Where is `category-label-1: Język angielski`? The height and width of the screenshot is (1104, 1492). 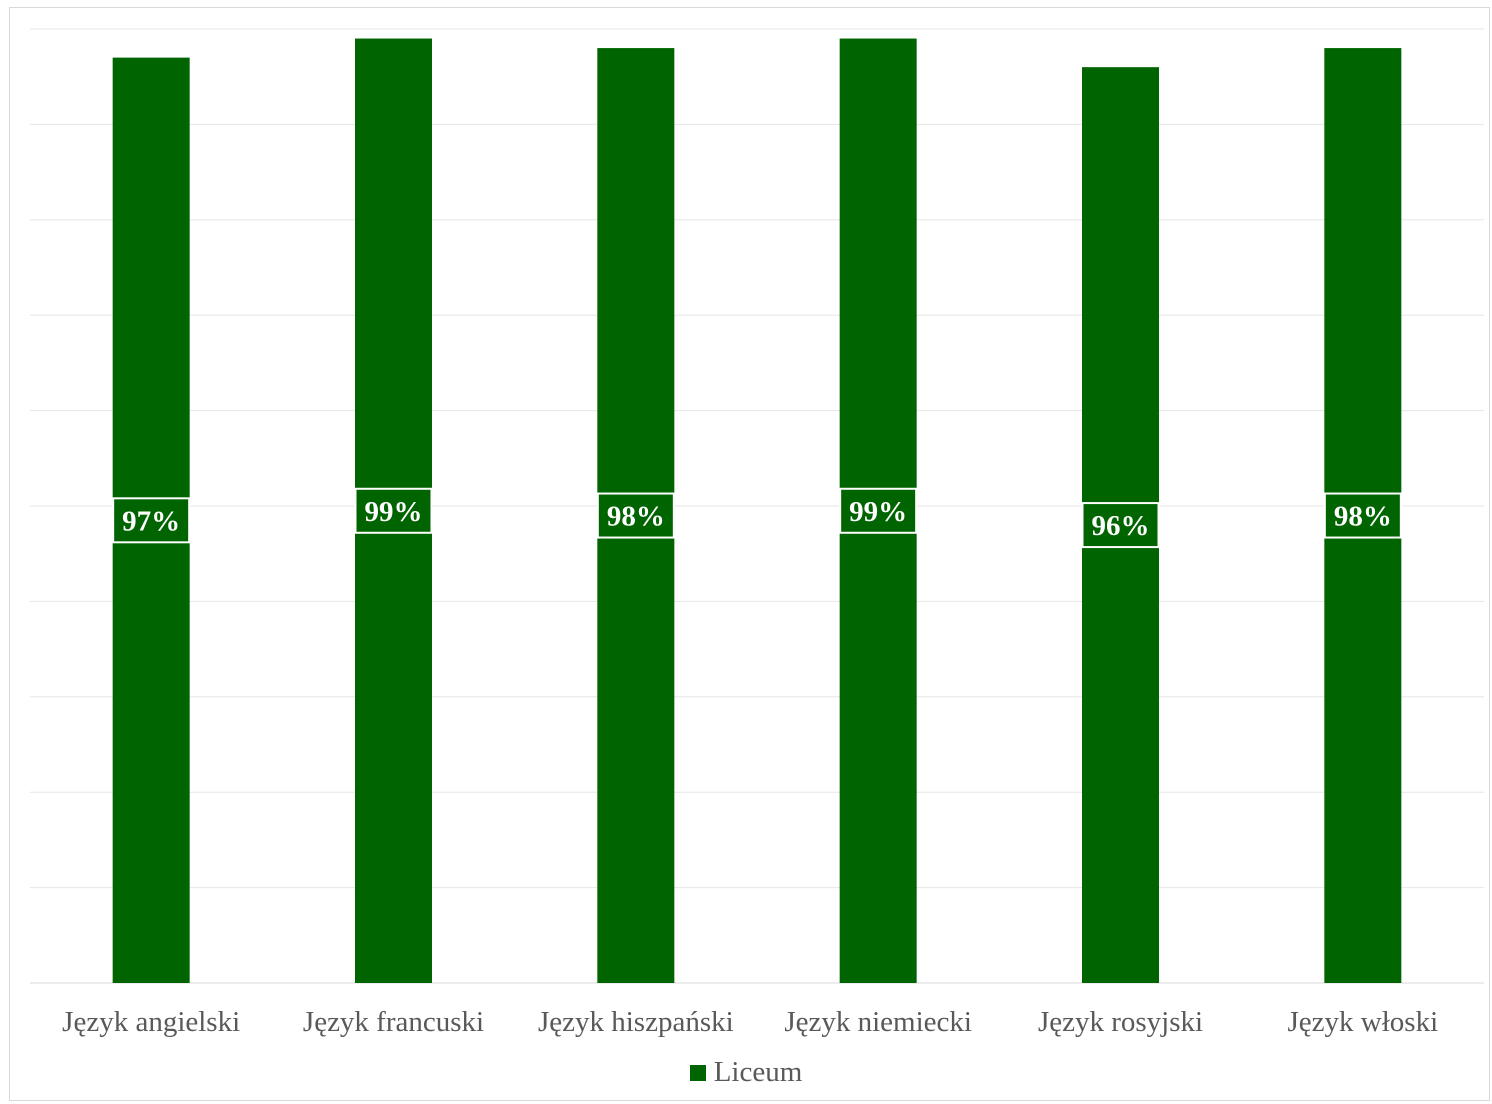
category-label-1: Język angielski is located at coordinates (151, 1022).